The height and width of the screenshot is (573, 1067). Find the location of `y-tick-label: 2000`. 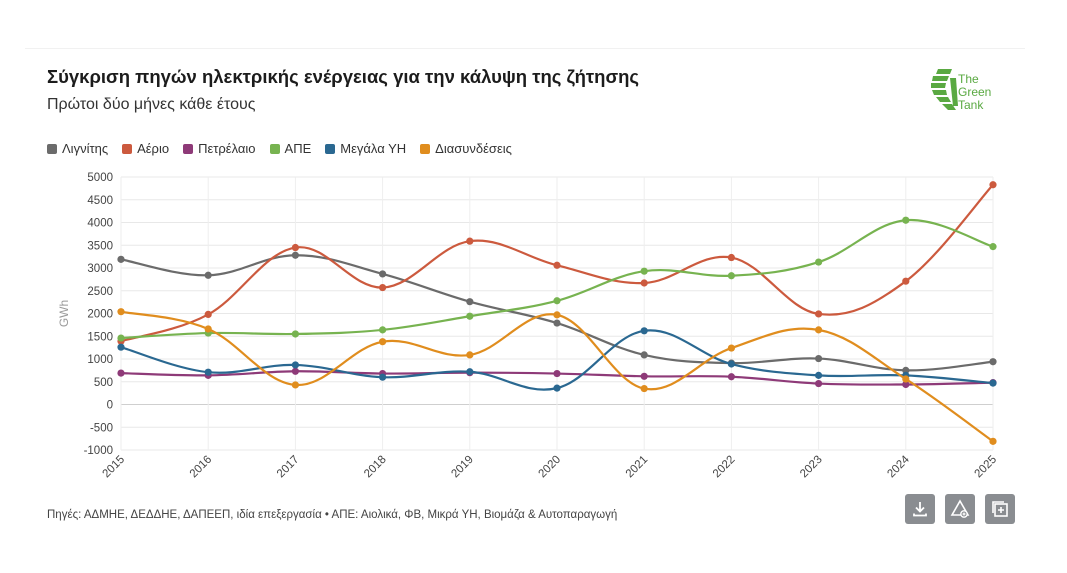

y-tick-label: 2000 is located at coordinates (100, 315).